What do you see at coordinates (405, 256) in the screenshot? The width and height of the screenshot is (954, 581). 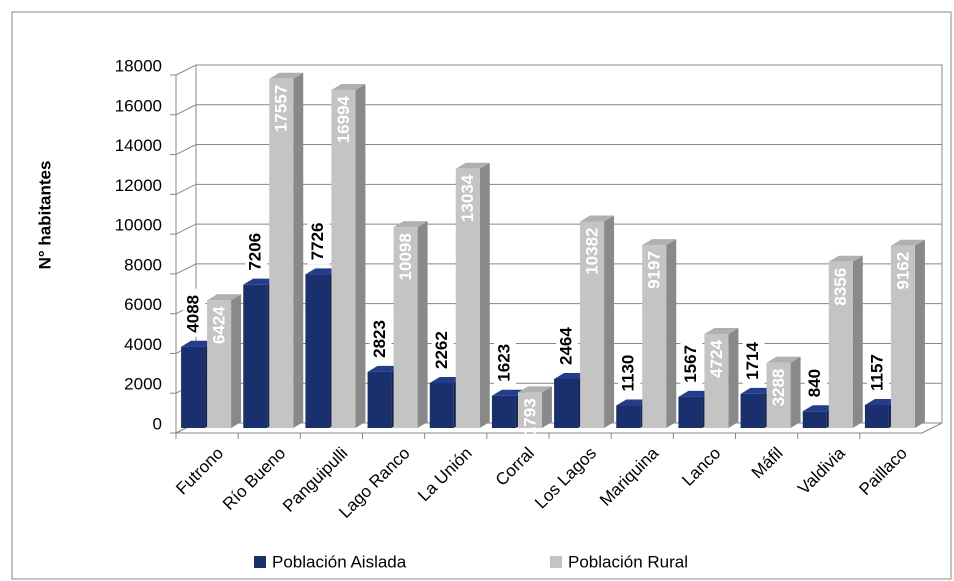 I see `data-label: 10098` at bounding box center [405, 256].